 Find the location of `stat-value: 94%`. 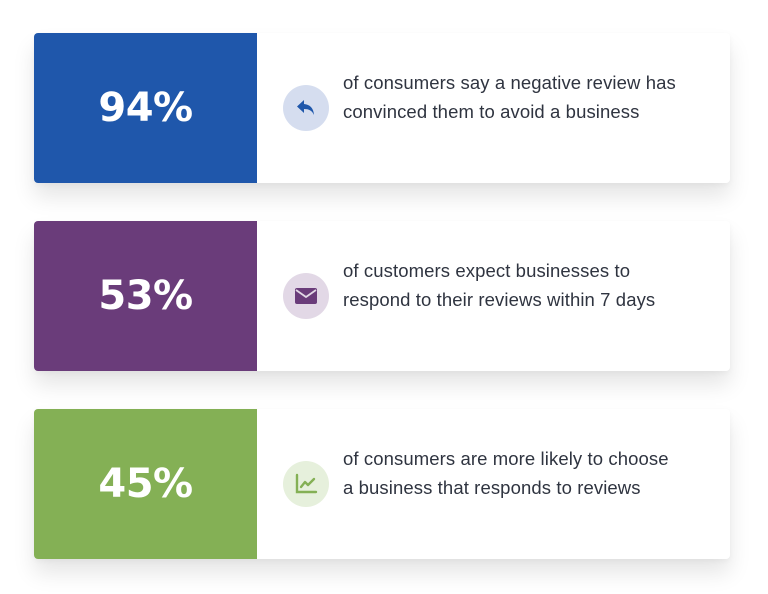

stat-value: 94% is located at coordinates (145, 108).